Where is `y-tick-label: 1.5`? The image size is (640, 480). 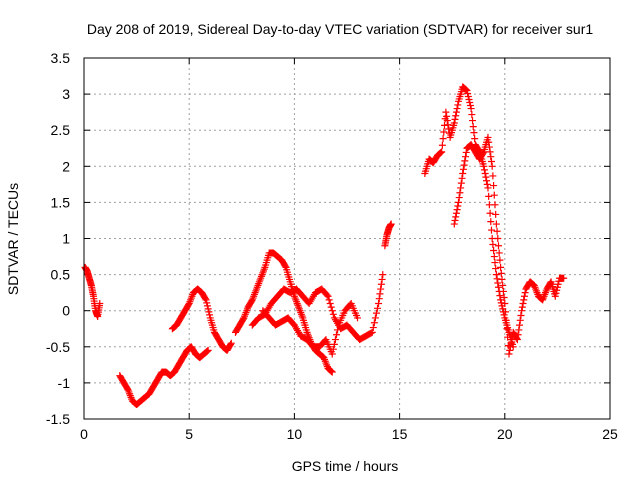
y-tick-label: 1.5 is located at coordinates (61, 202).